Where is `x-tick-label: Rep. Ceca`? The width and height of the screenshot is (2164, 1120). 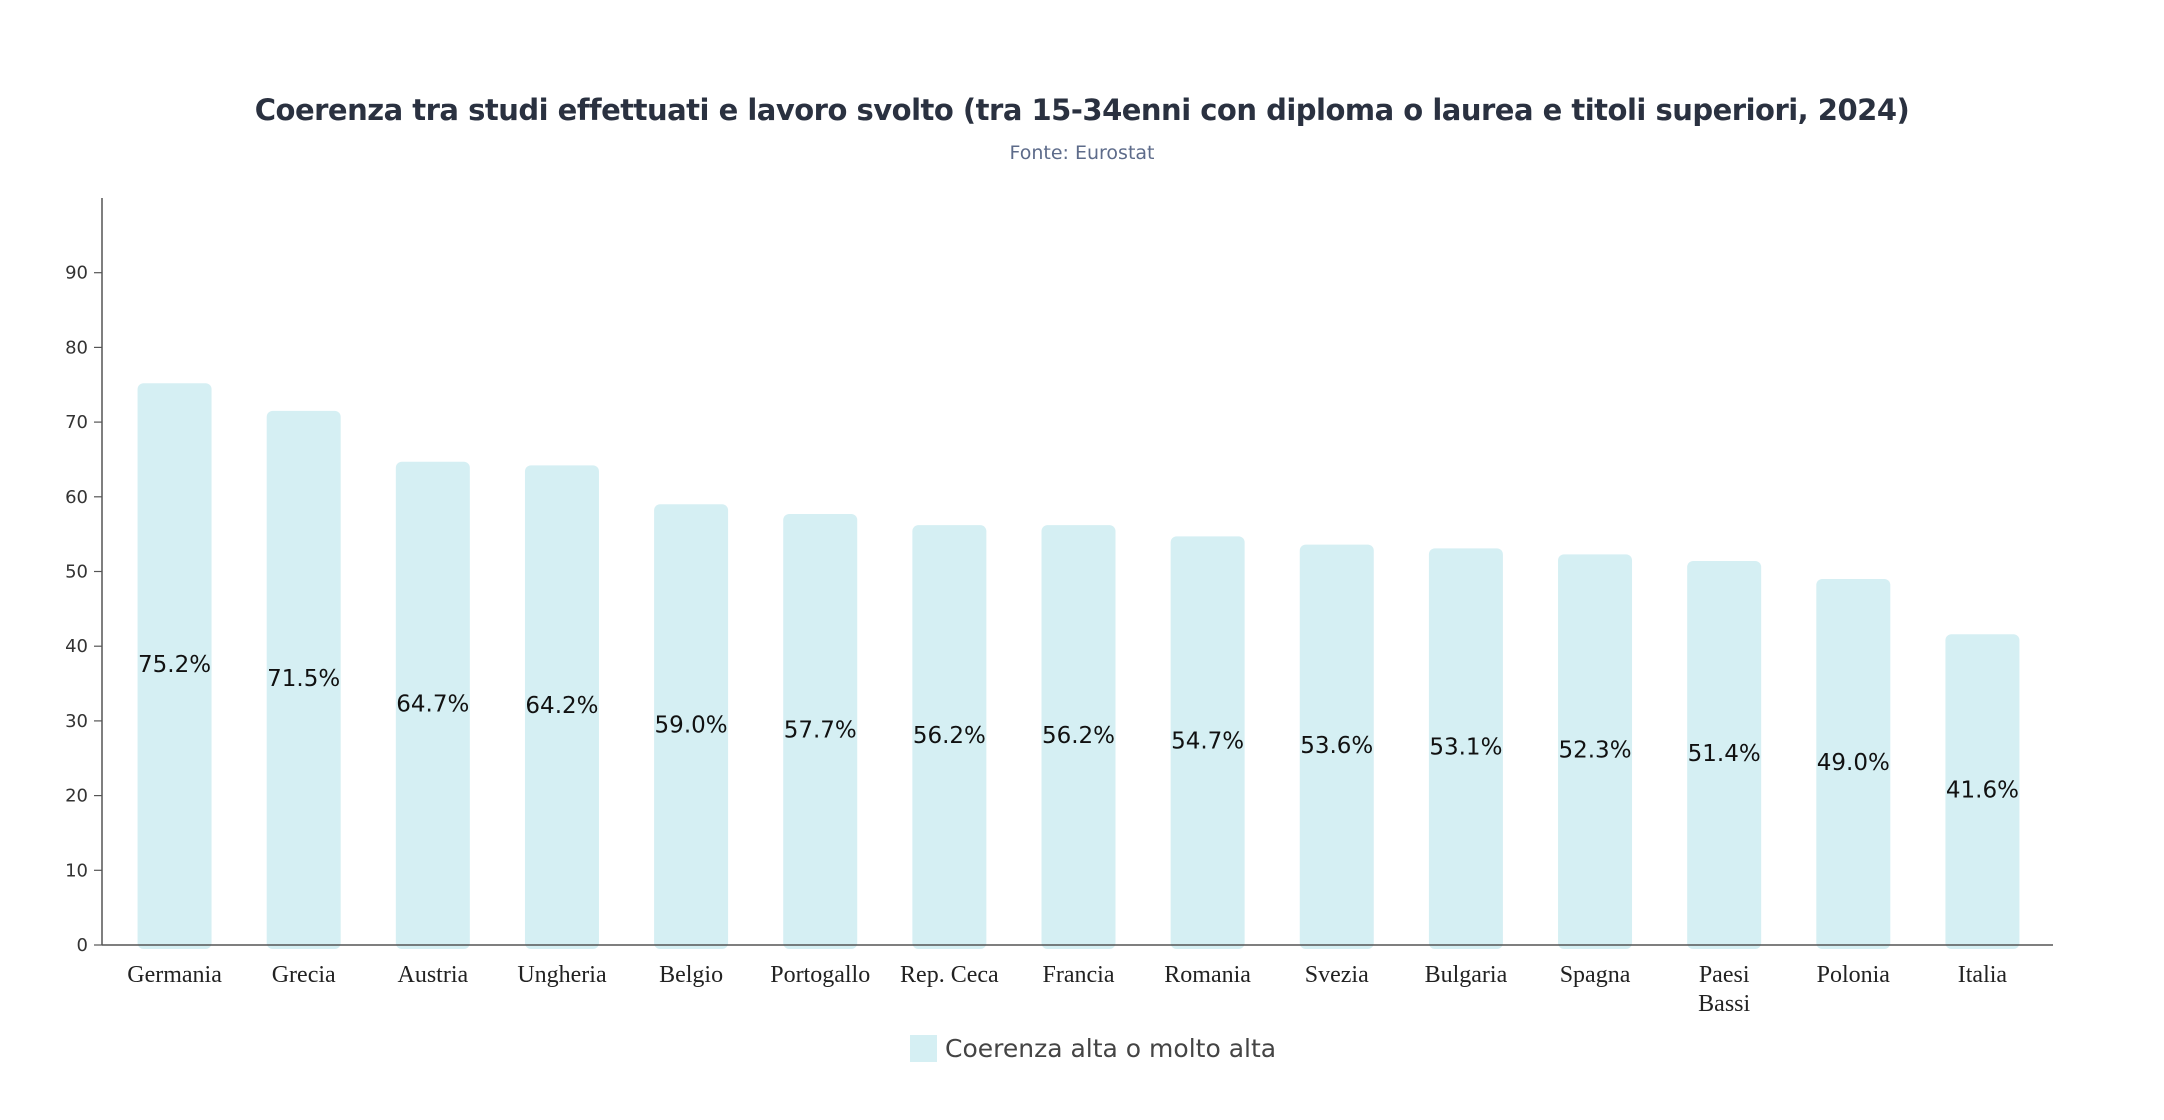 x-tick-label: Rep. Ceca is located at coordinates (949, 975).